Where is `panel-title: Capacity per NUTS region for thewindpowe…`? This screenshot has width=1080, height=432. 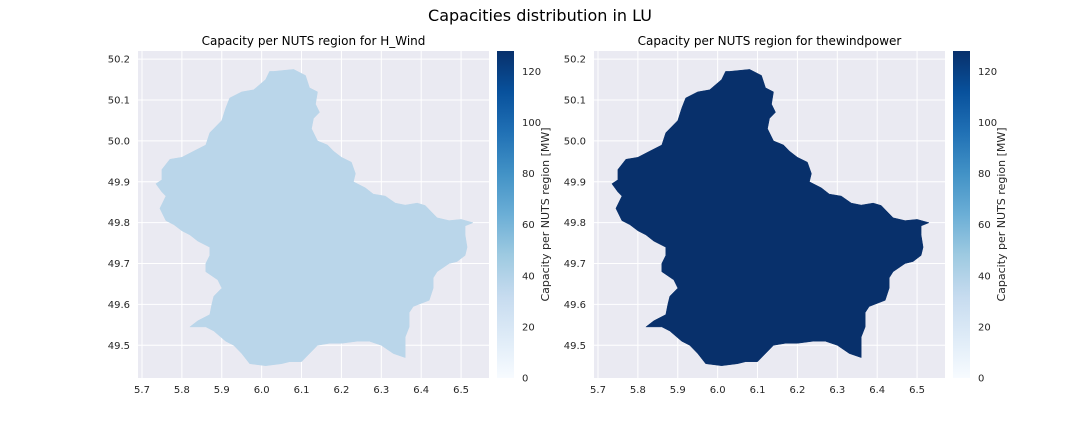
panel-title: Capacity per NUTS region for thewindpowe… is located at coordinates (770, 41).